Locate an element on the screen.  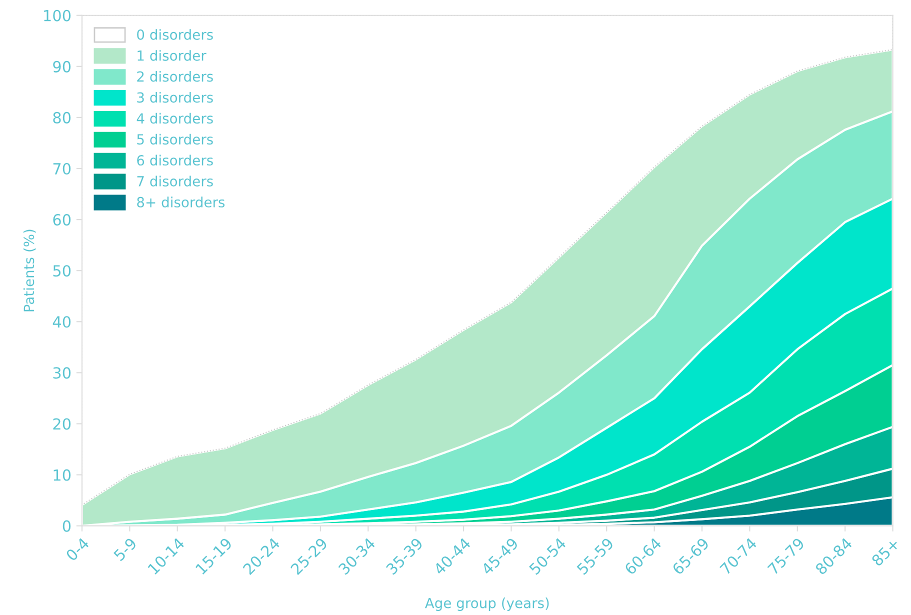
y-tick-label: 10 is located at coordinates (62, 475).